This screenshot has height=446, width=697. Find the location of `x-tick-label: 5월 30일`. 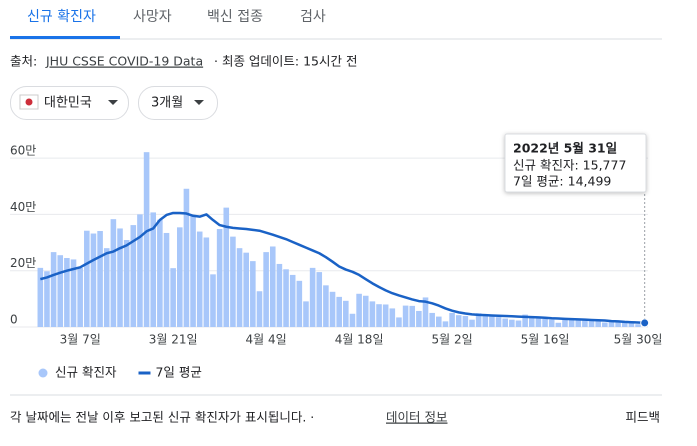

x-tick-label: 5월 30일 is located at coordinates (638, 340).